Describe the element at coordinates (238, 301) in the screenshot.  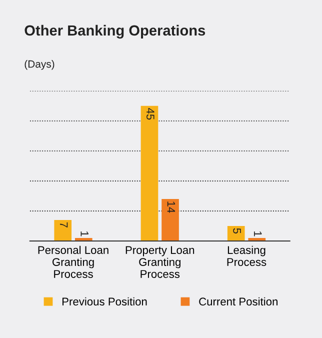
I see `legend-label: Current Position` at that location.